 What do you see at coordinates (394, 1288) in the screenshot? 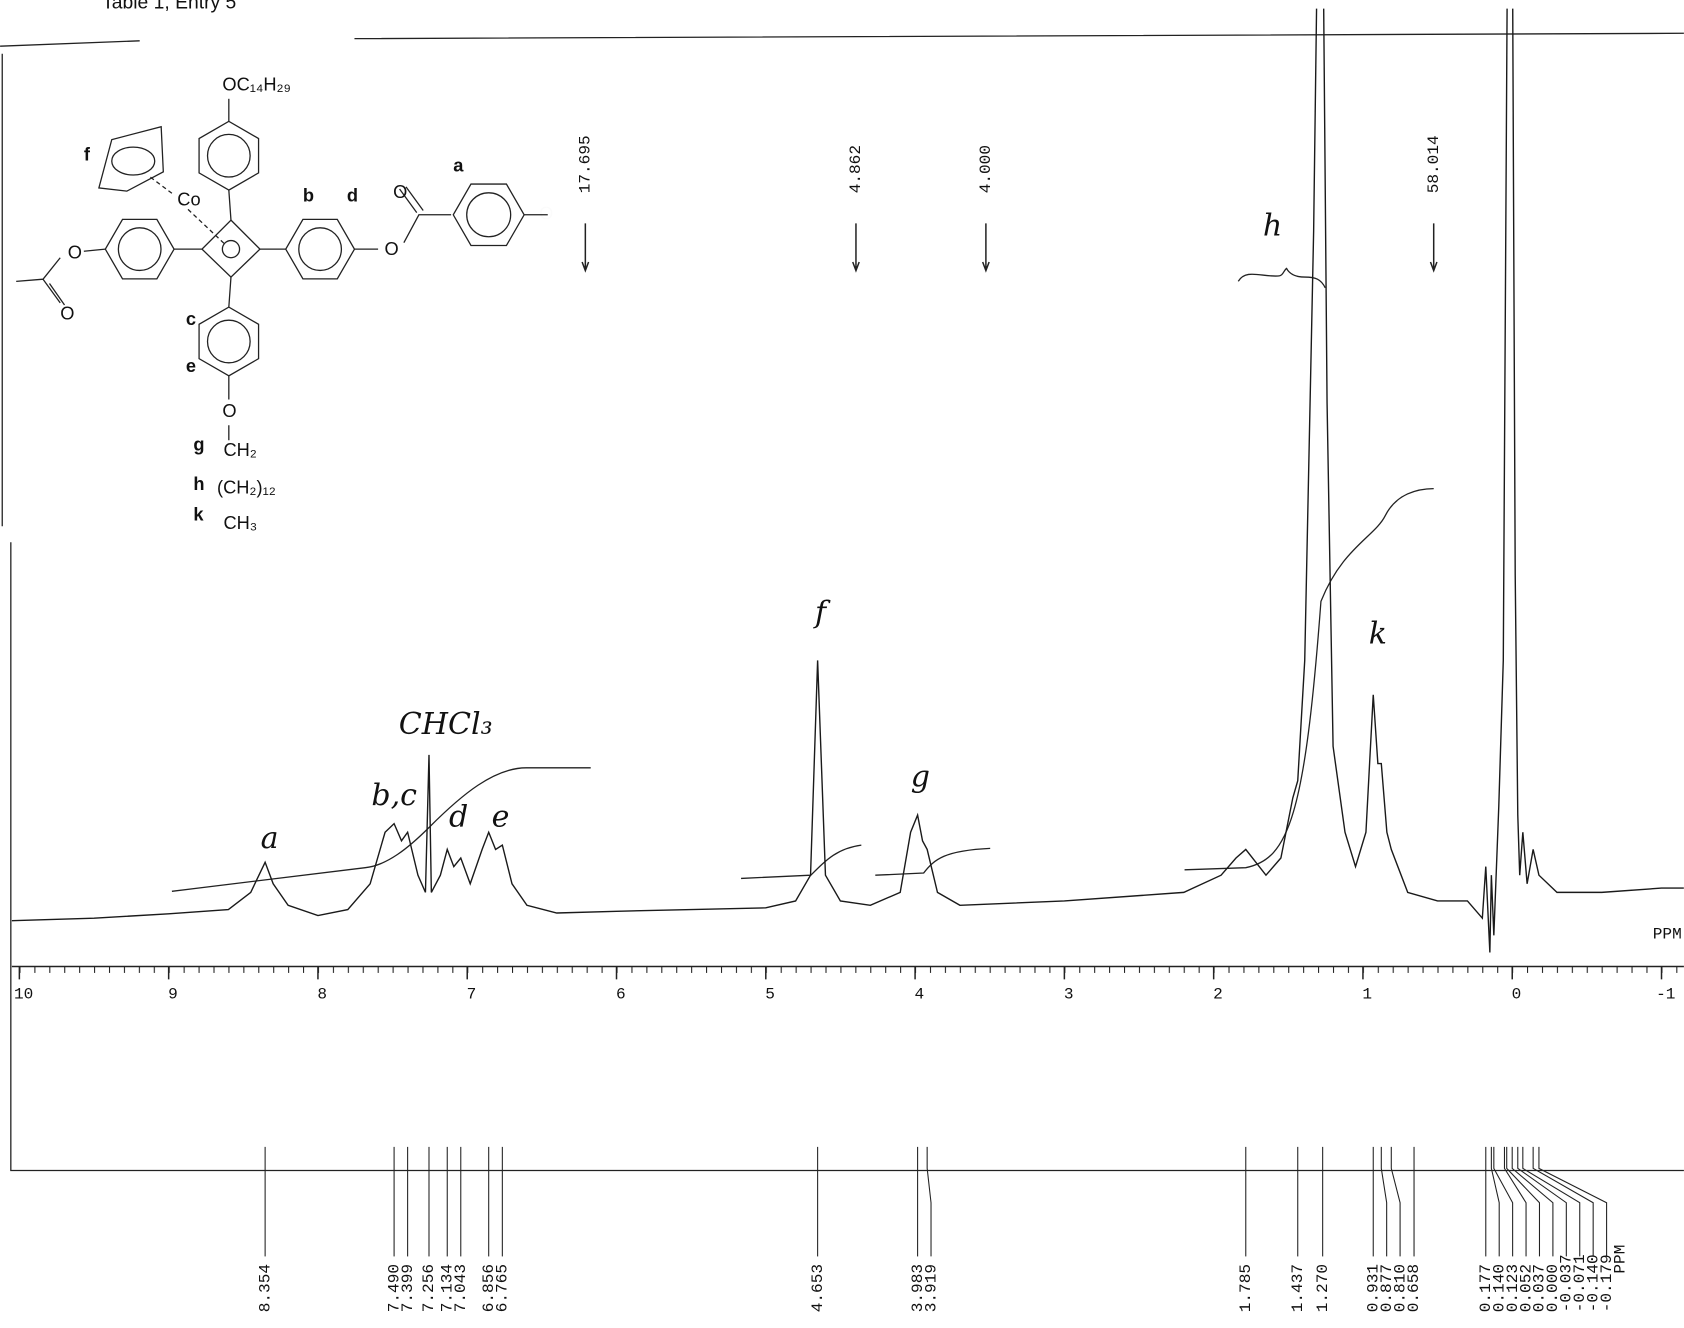
I see `peak-label: 7.490` at bounding box center [394, 1288].